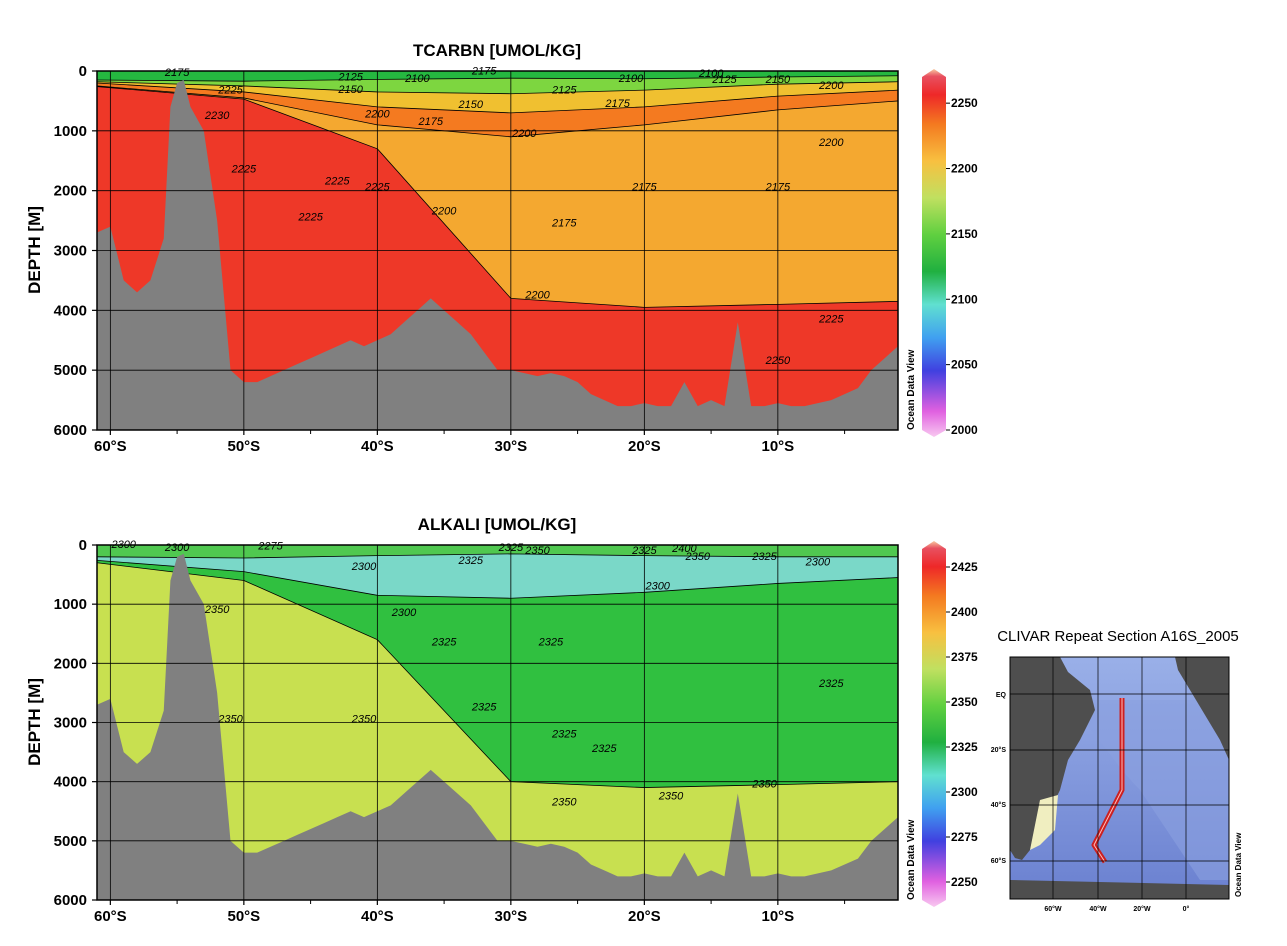 Image resolution: width=1287 pixels, height=946 pixels. I want to click on map-grid, so click(1119, 778).